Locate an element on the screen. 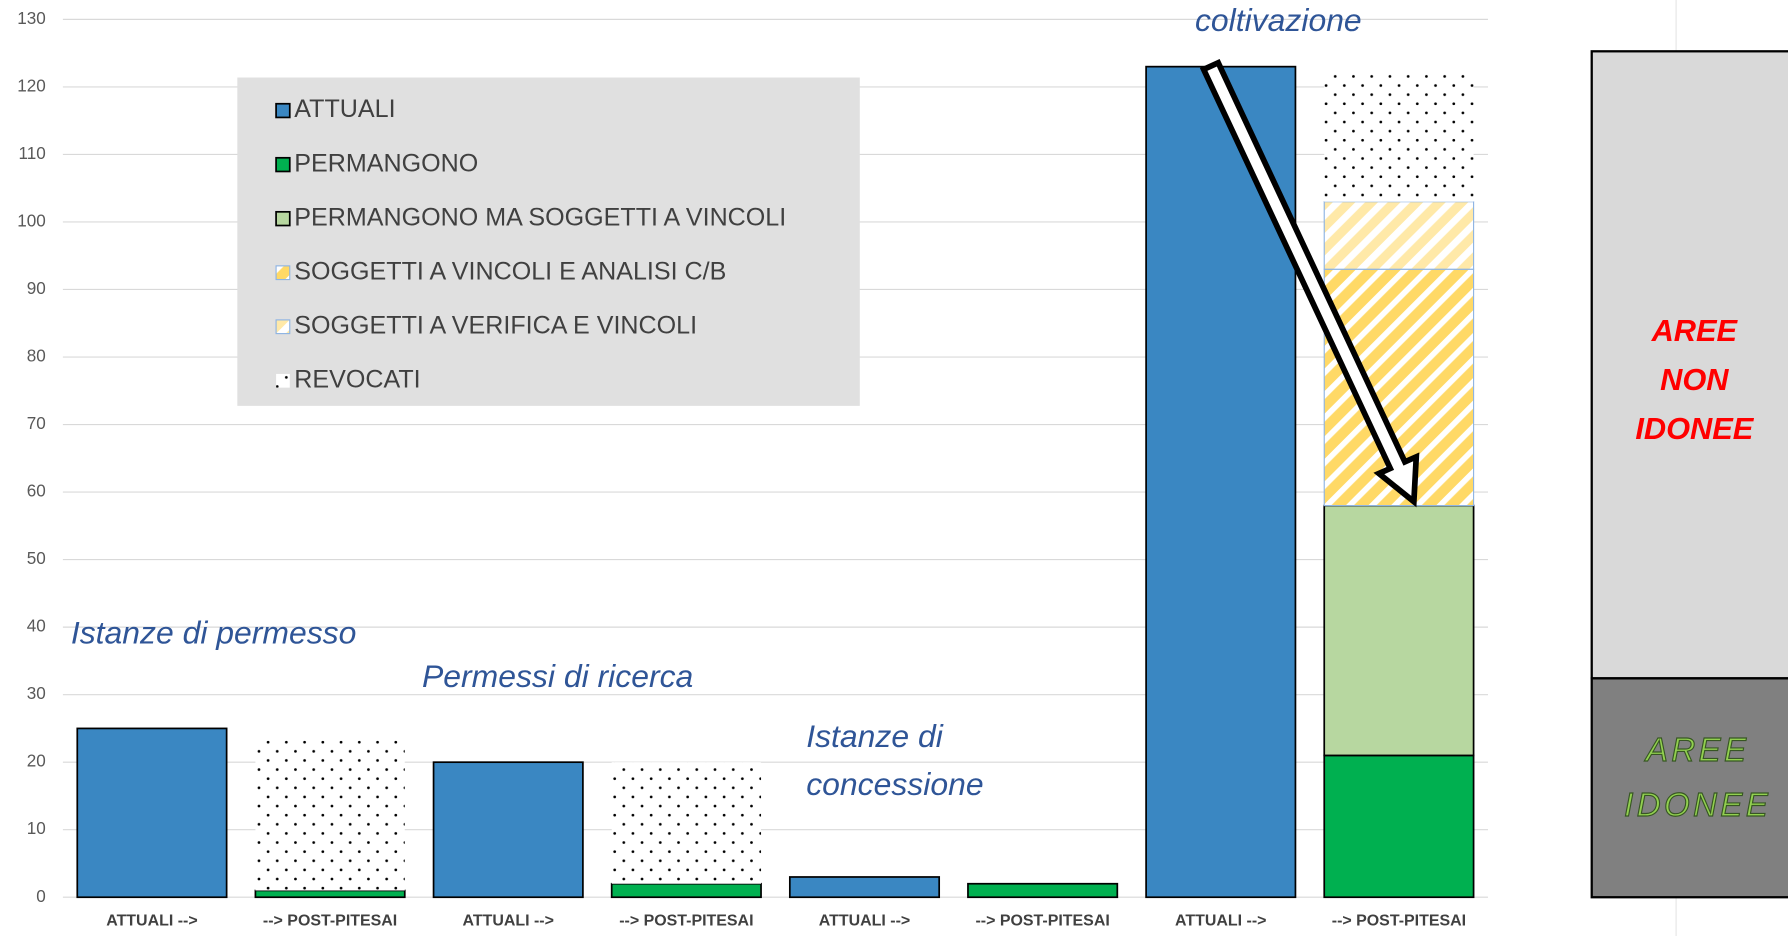  y-tick-label: 20 is located at coordinates (36, 761).